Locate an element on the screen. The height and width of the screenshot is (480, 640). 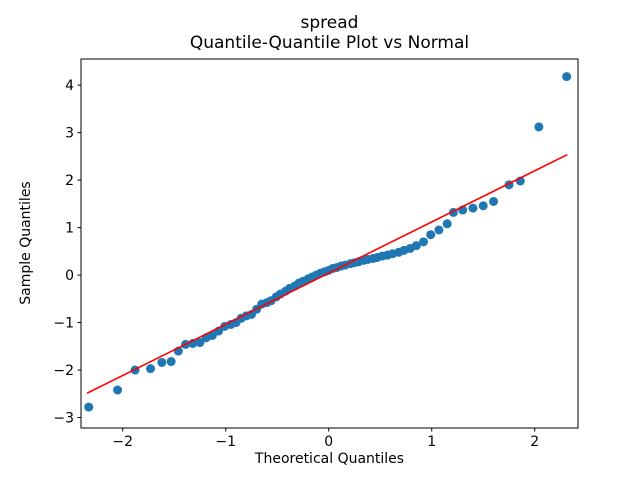
y-tick-label: 2 is located at coordinates (69, 181).